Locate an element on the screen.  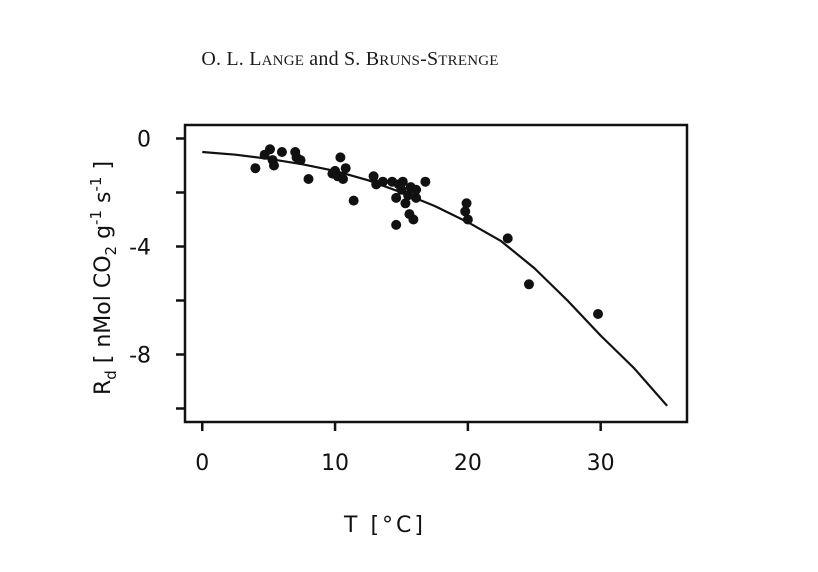
y-title-mid: [ nMol CO is located at coordinates (103, 312).